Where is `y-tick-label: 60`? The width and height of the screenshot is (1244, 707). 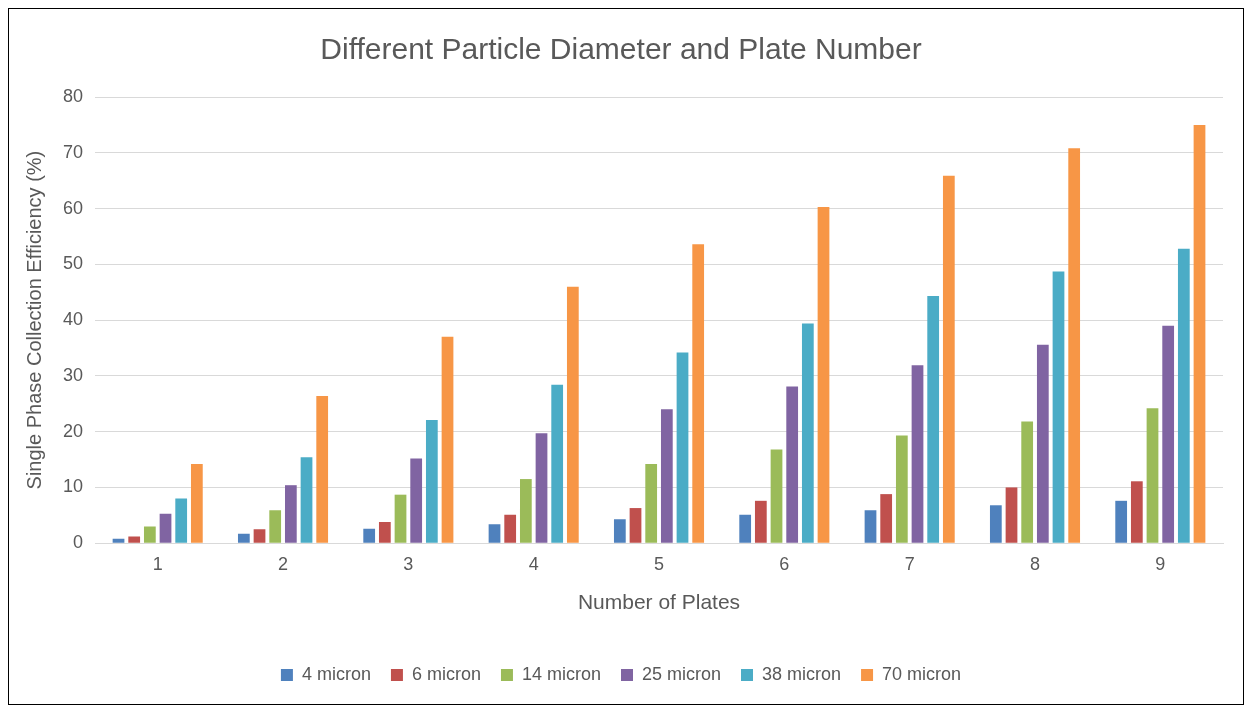 y-tick-label: 60 is located at coordinates (73, 207).